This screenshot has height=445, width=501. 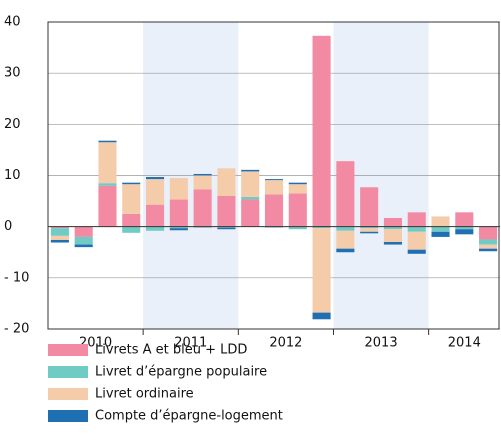 What do you see at coordinates (285, 343) in the screenshot?
I see `x-year-label: 2012` at bounding box center [285, 343].